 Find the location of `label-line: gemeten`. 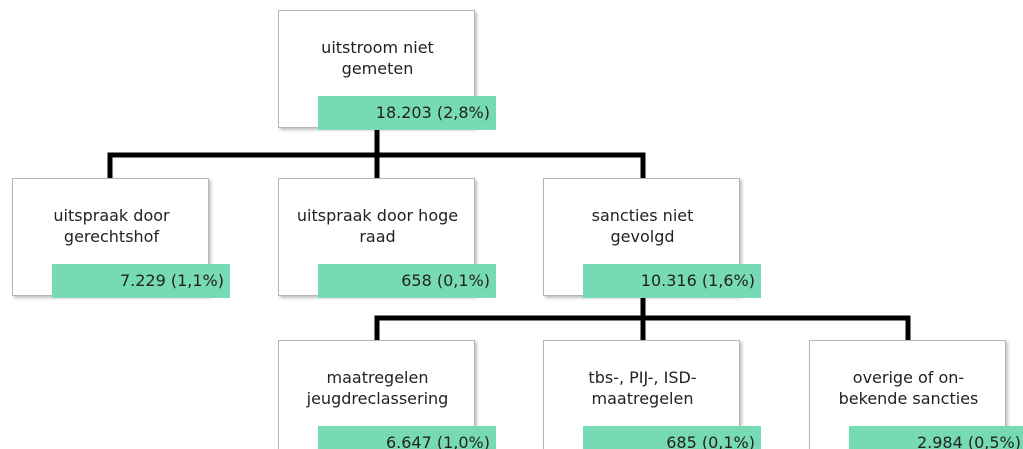

label-line: gemeten is located at coordinates (377, 68).